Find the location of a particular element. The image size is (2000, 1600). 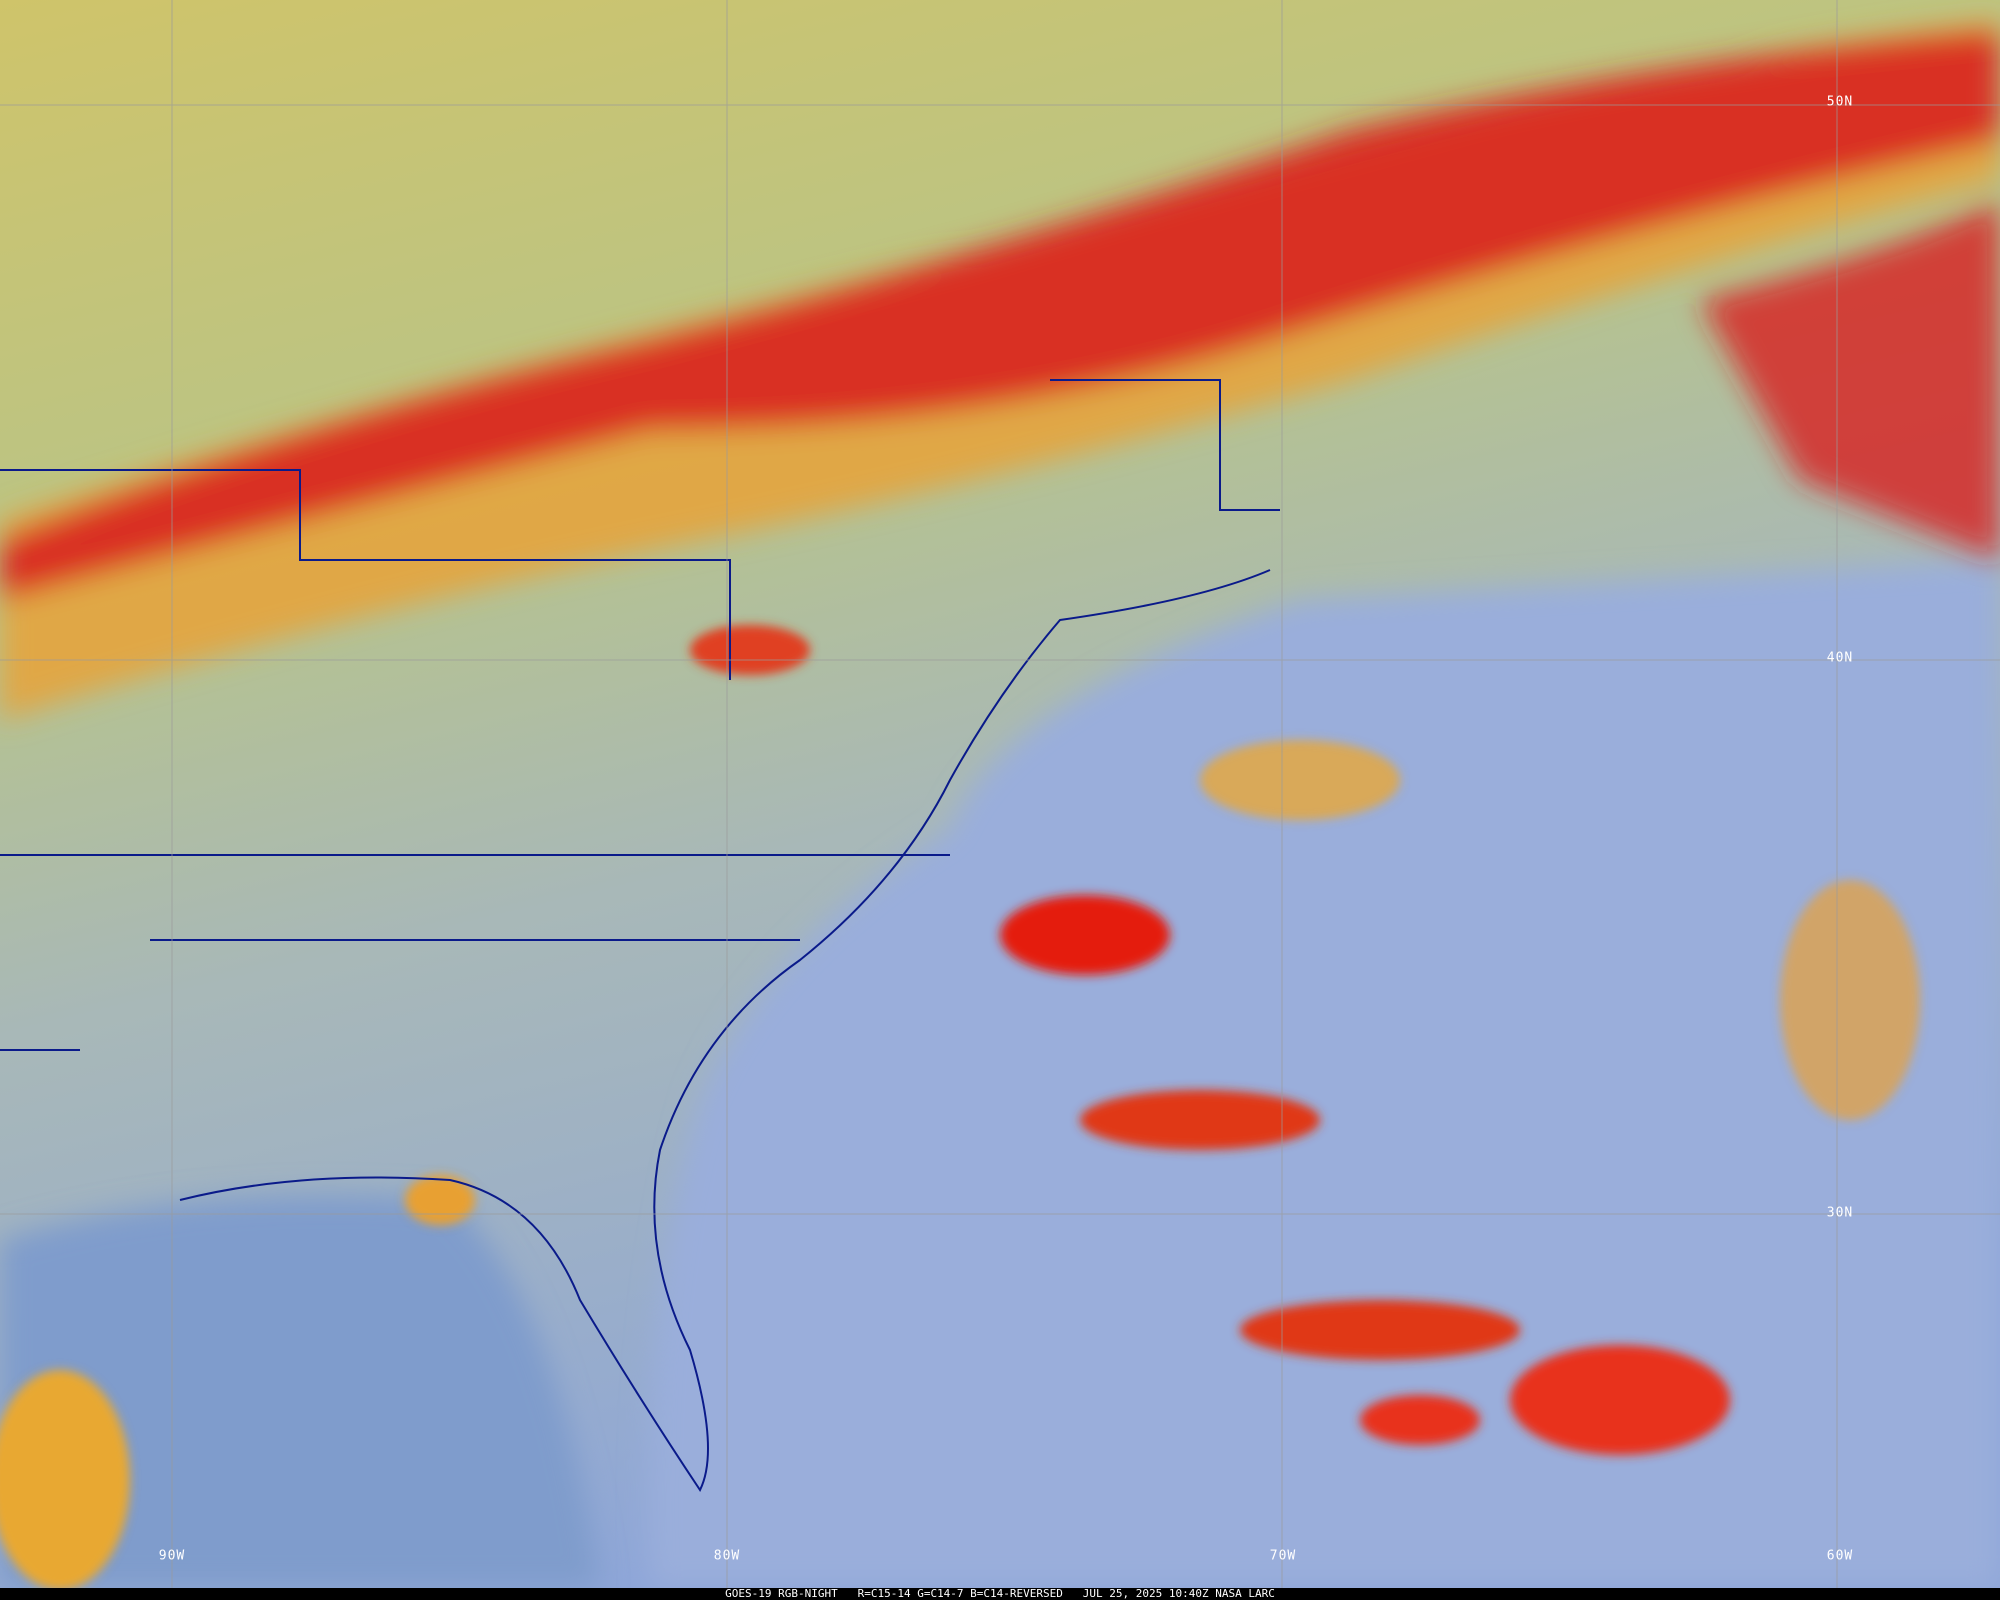

lon-label-80w: 80W is located at coordinates (727, 1556).